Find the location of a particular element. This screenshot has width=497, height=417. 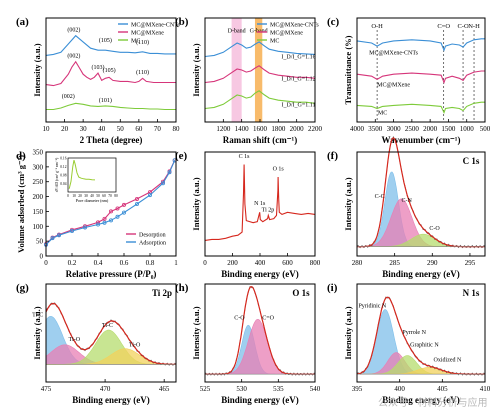

panel-label: (i) is located at coordinates (332, 288).